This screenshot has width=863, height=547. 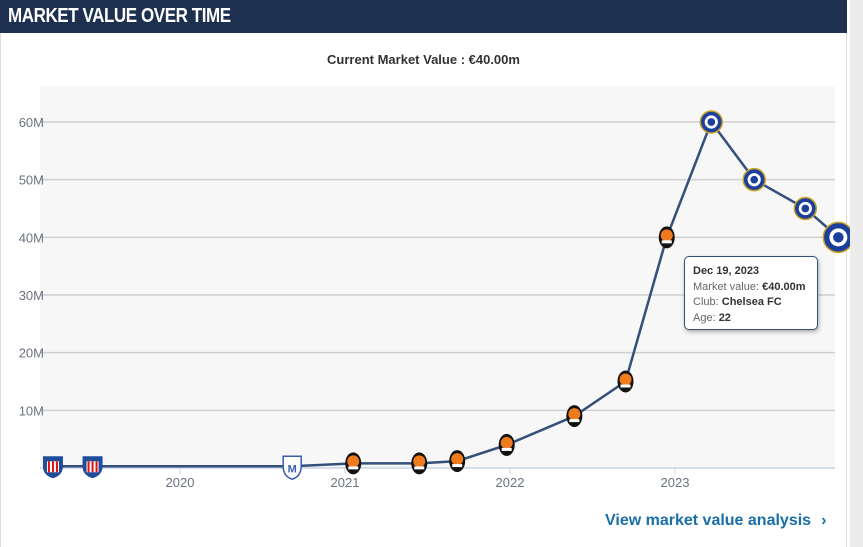 I want to click on x-tick-label: 2021, so click(x=345, y=482).